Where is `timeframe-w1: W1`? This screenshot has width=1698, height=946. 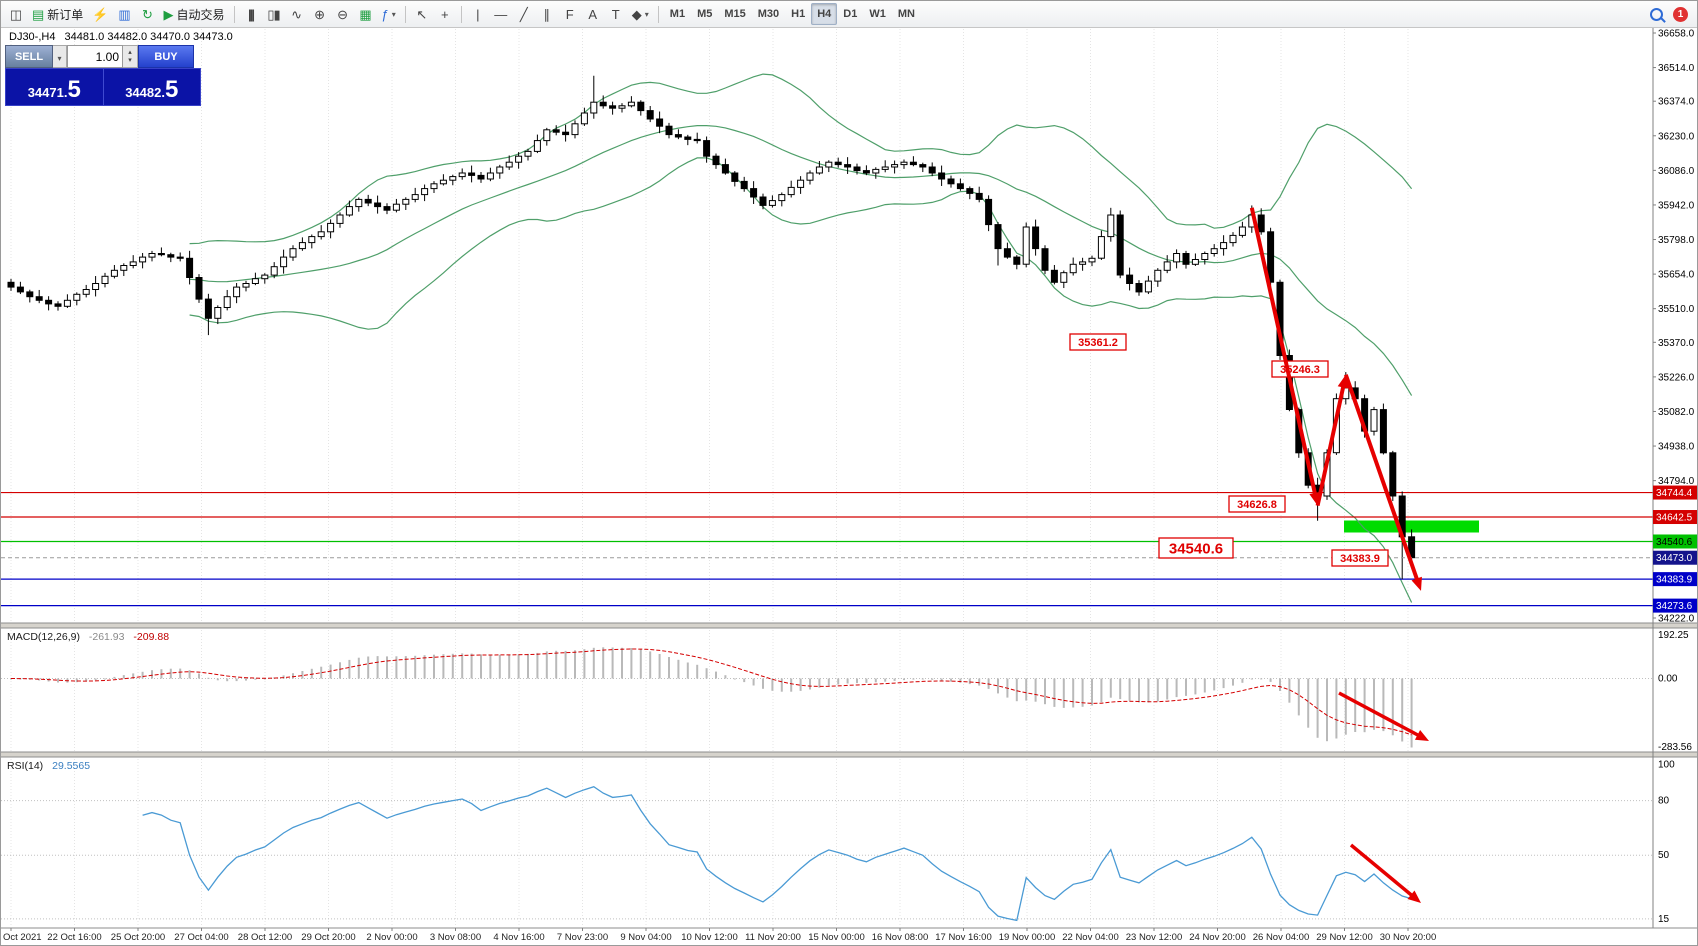 timeframe-w1: W1 is located at coordinates (877, 14).